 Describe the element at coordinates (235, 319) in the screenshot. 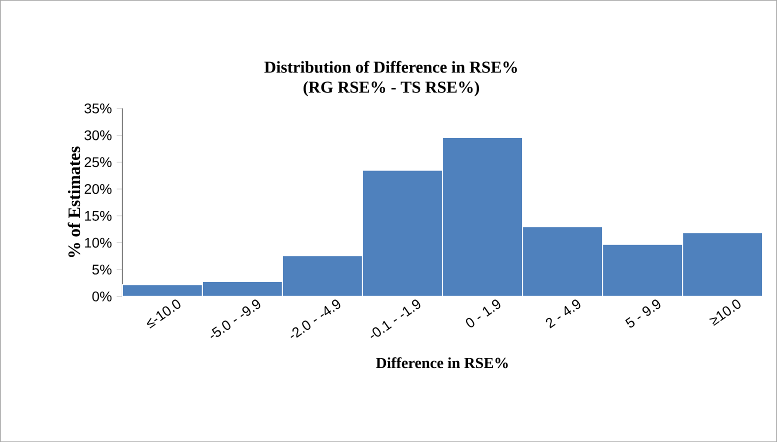

I see `x-tick-label: -5.0 - -9.9` at that location.